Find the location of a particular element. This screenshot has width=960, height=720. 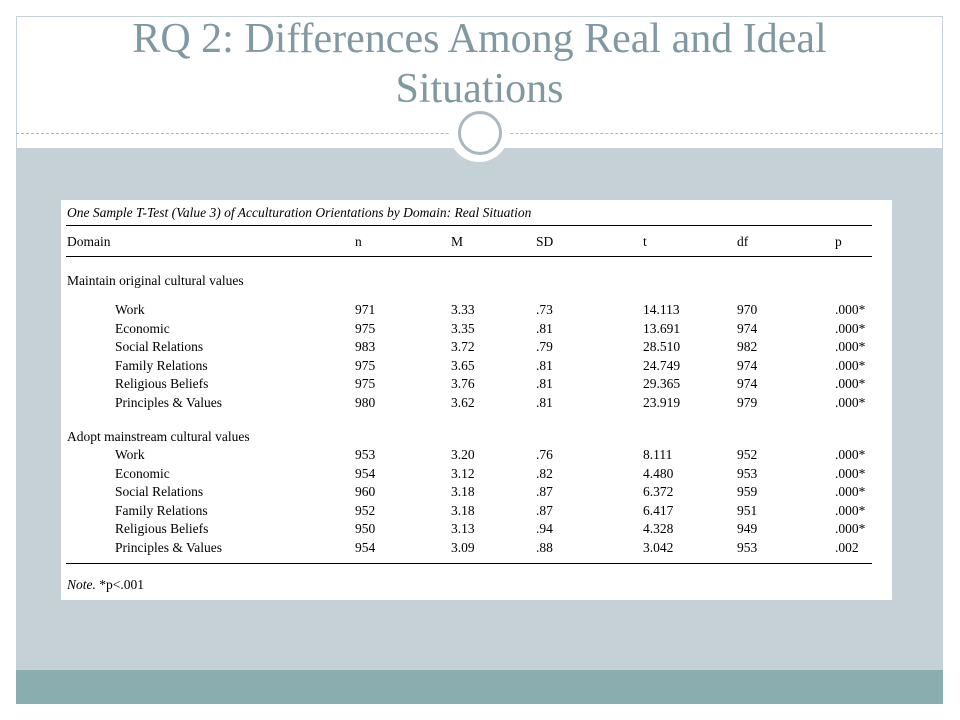

cell-t: 13.691 is located at coordinates (662, 328).